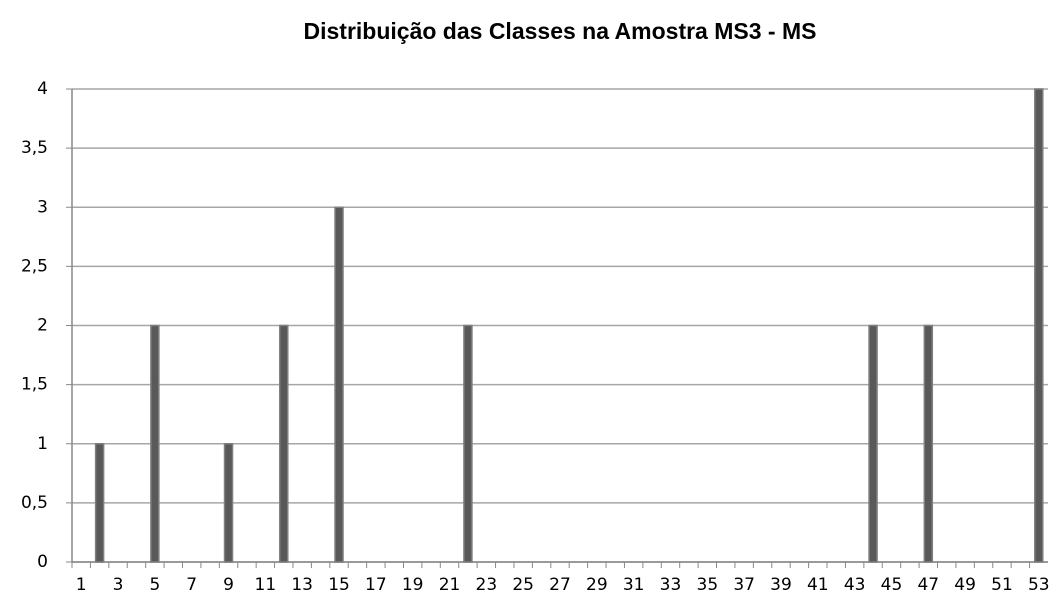  I want to click on x-tick-label: 31, so click(634, 585).